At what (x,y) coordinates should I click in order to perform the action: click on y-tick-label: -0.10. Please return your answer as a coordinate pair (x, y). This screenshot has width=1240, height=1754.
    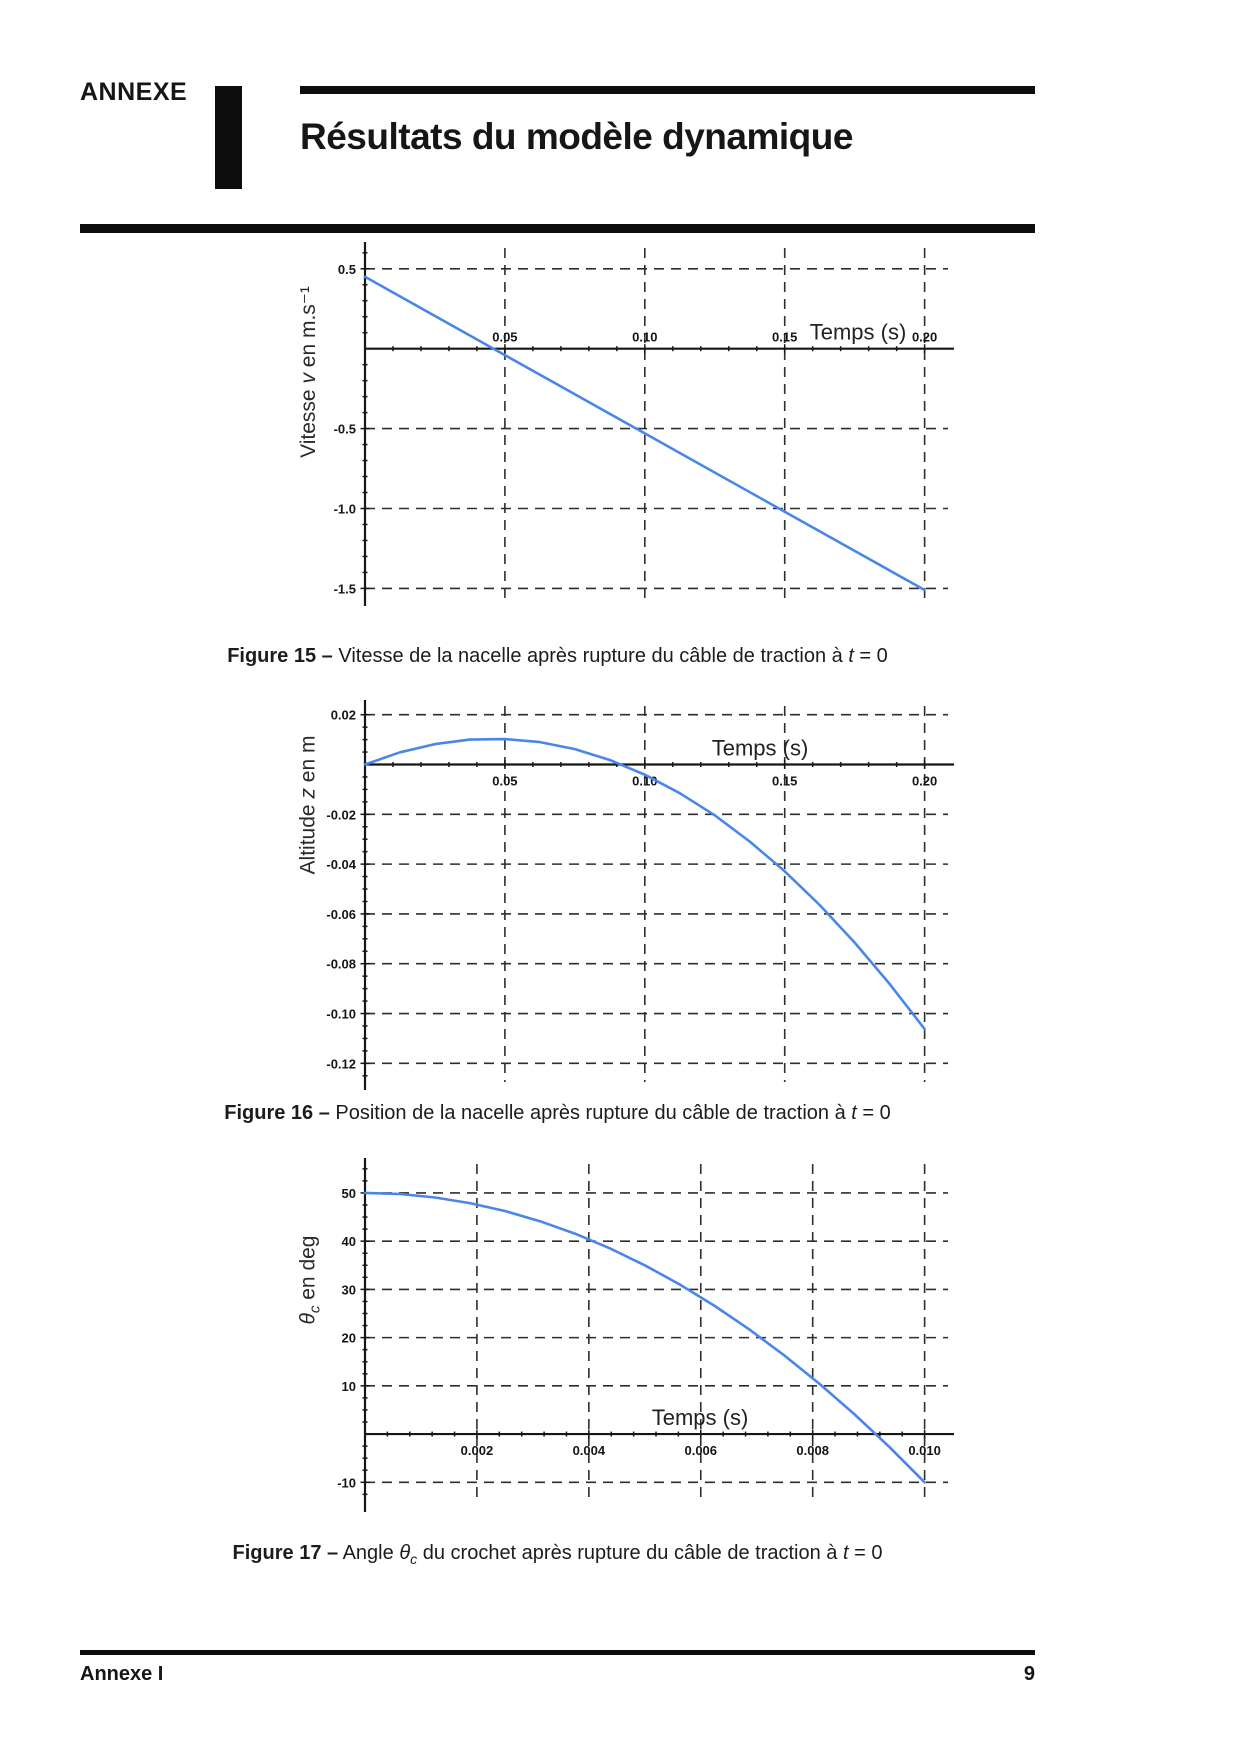
    Looking at the image, I should click on (341, 1014).